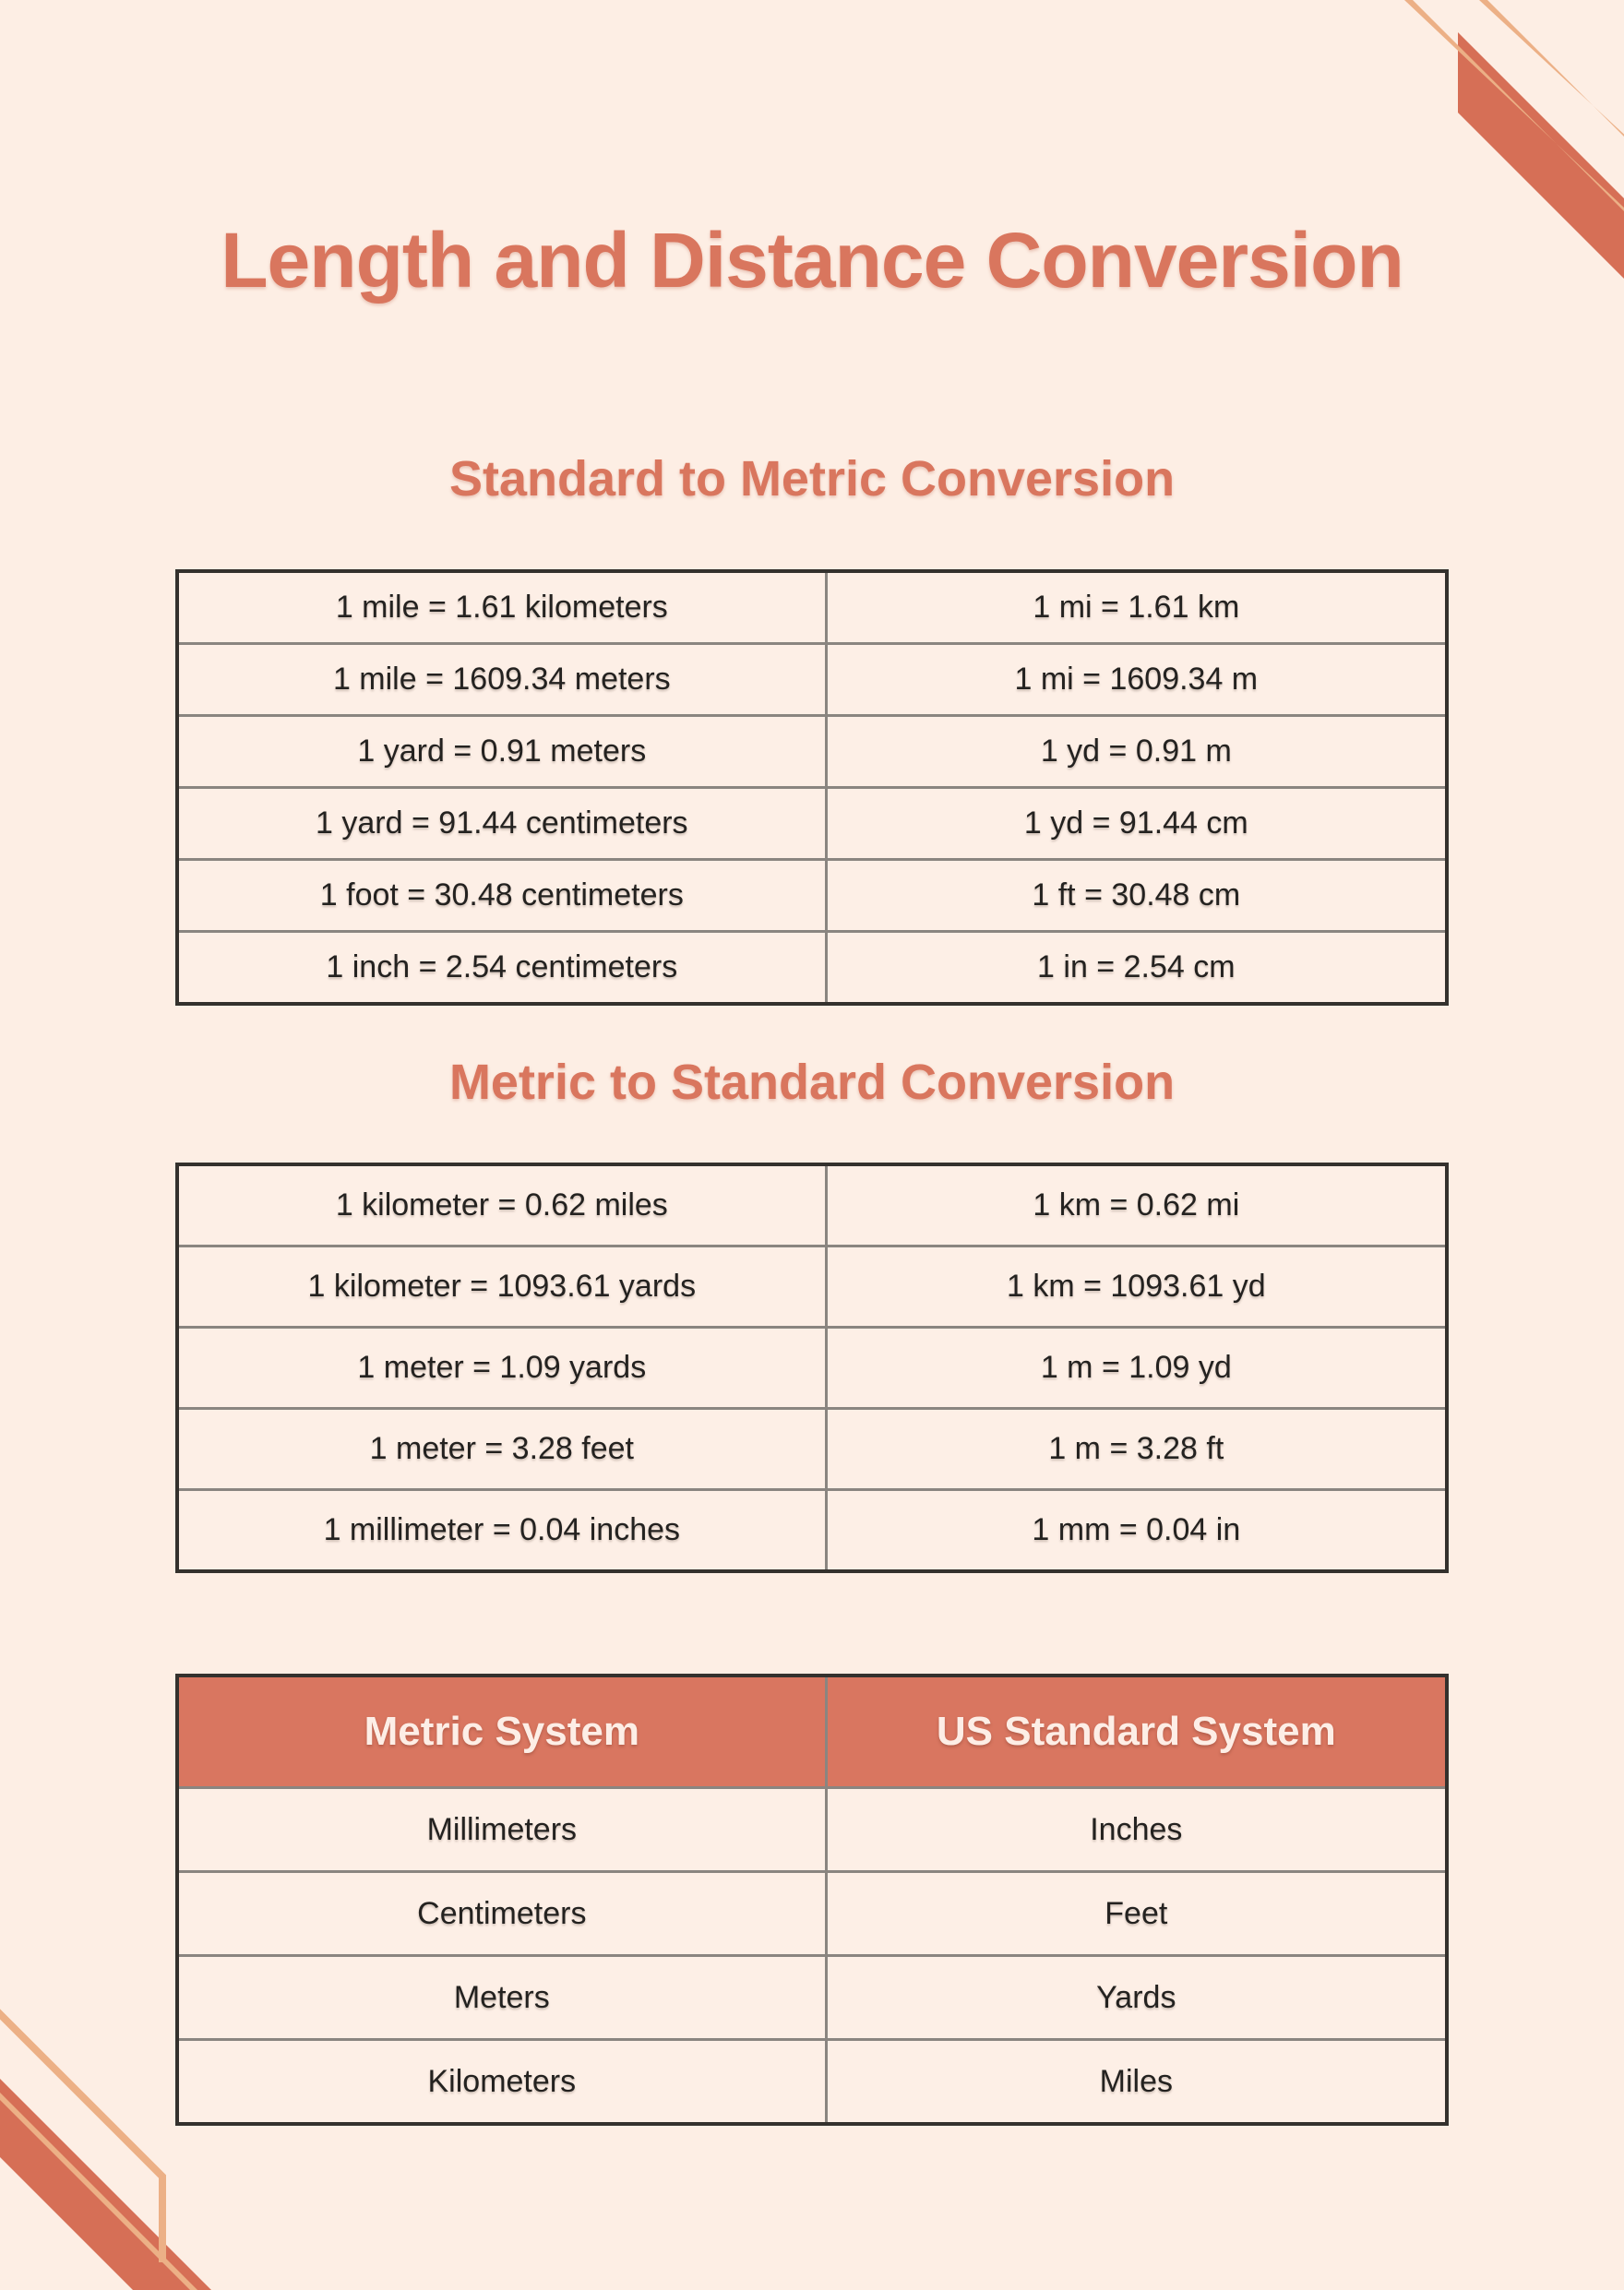 The image size is (1624, 2290). I want to click on conversion-long-cell: 1 mile = 1.61 kilometers, so click(502, 607).